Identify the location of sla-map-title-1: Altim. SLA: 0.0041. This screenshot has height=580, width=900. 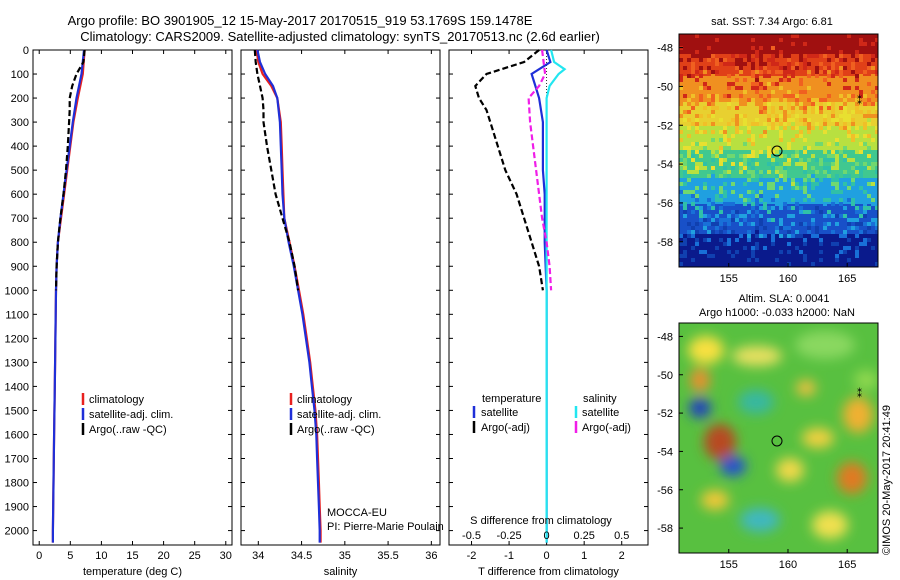
(783, 299).